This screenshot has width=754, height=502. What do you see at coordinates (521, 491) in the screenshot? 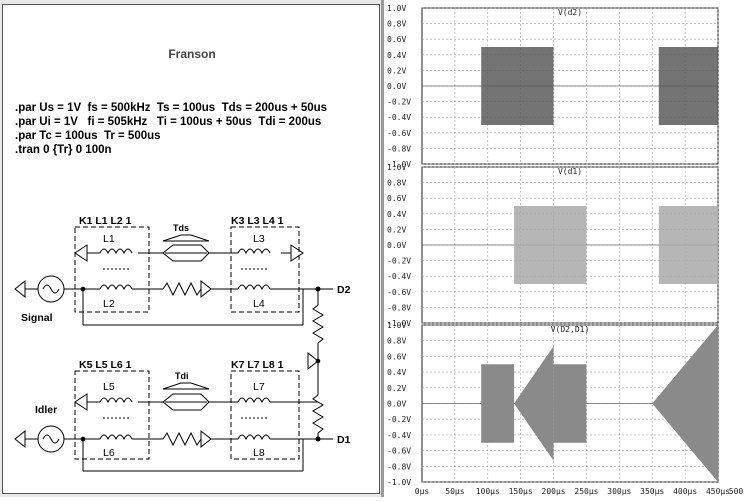
I see `x-tick-label: 150µs` at bounding box center [521, 491].